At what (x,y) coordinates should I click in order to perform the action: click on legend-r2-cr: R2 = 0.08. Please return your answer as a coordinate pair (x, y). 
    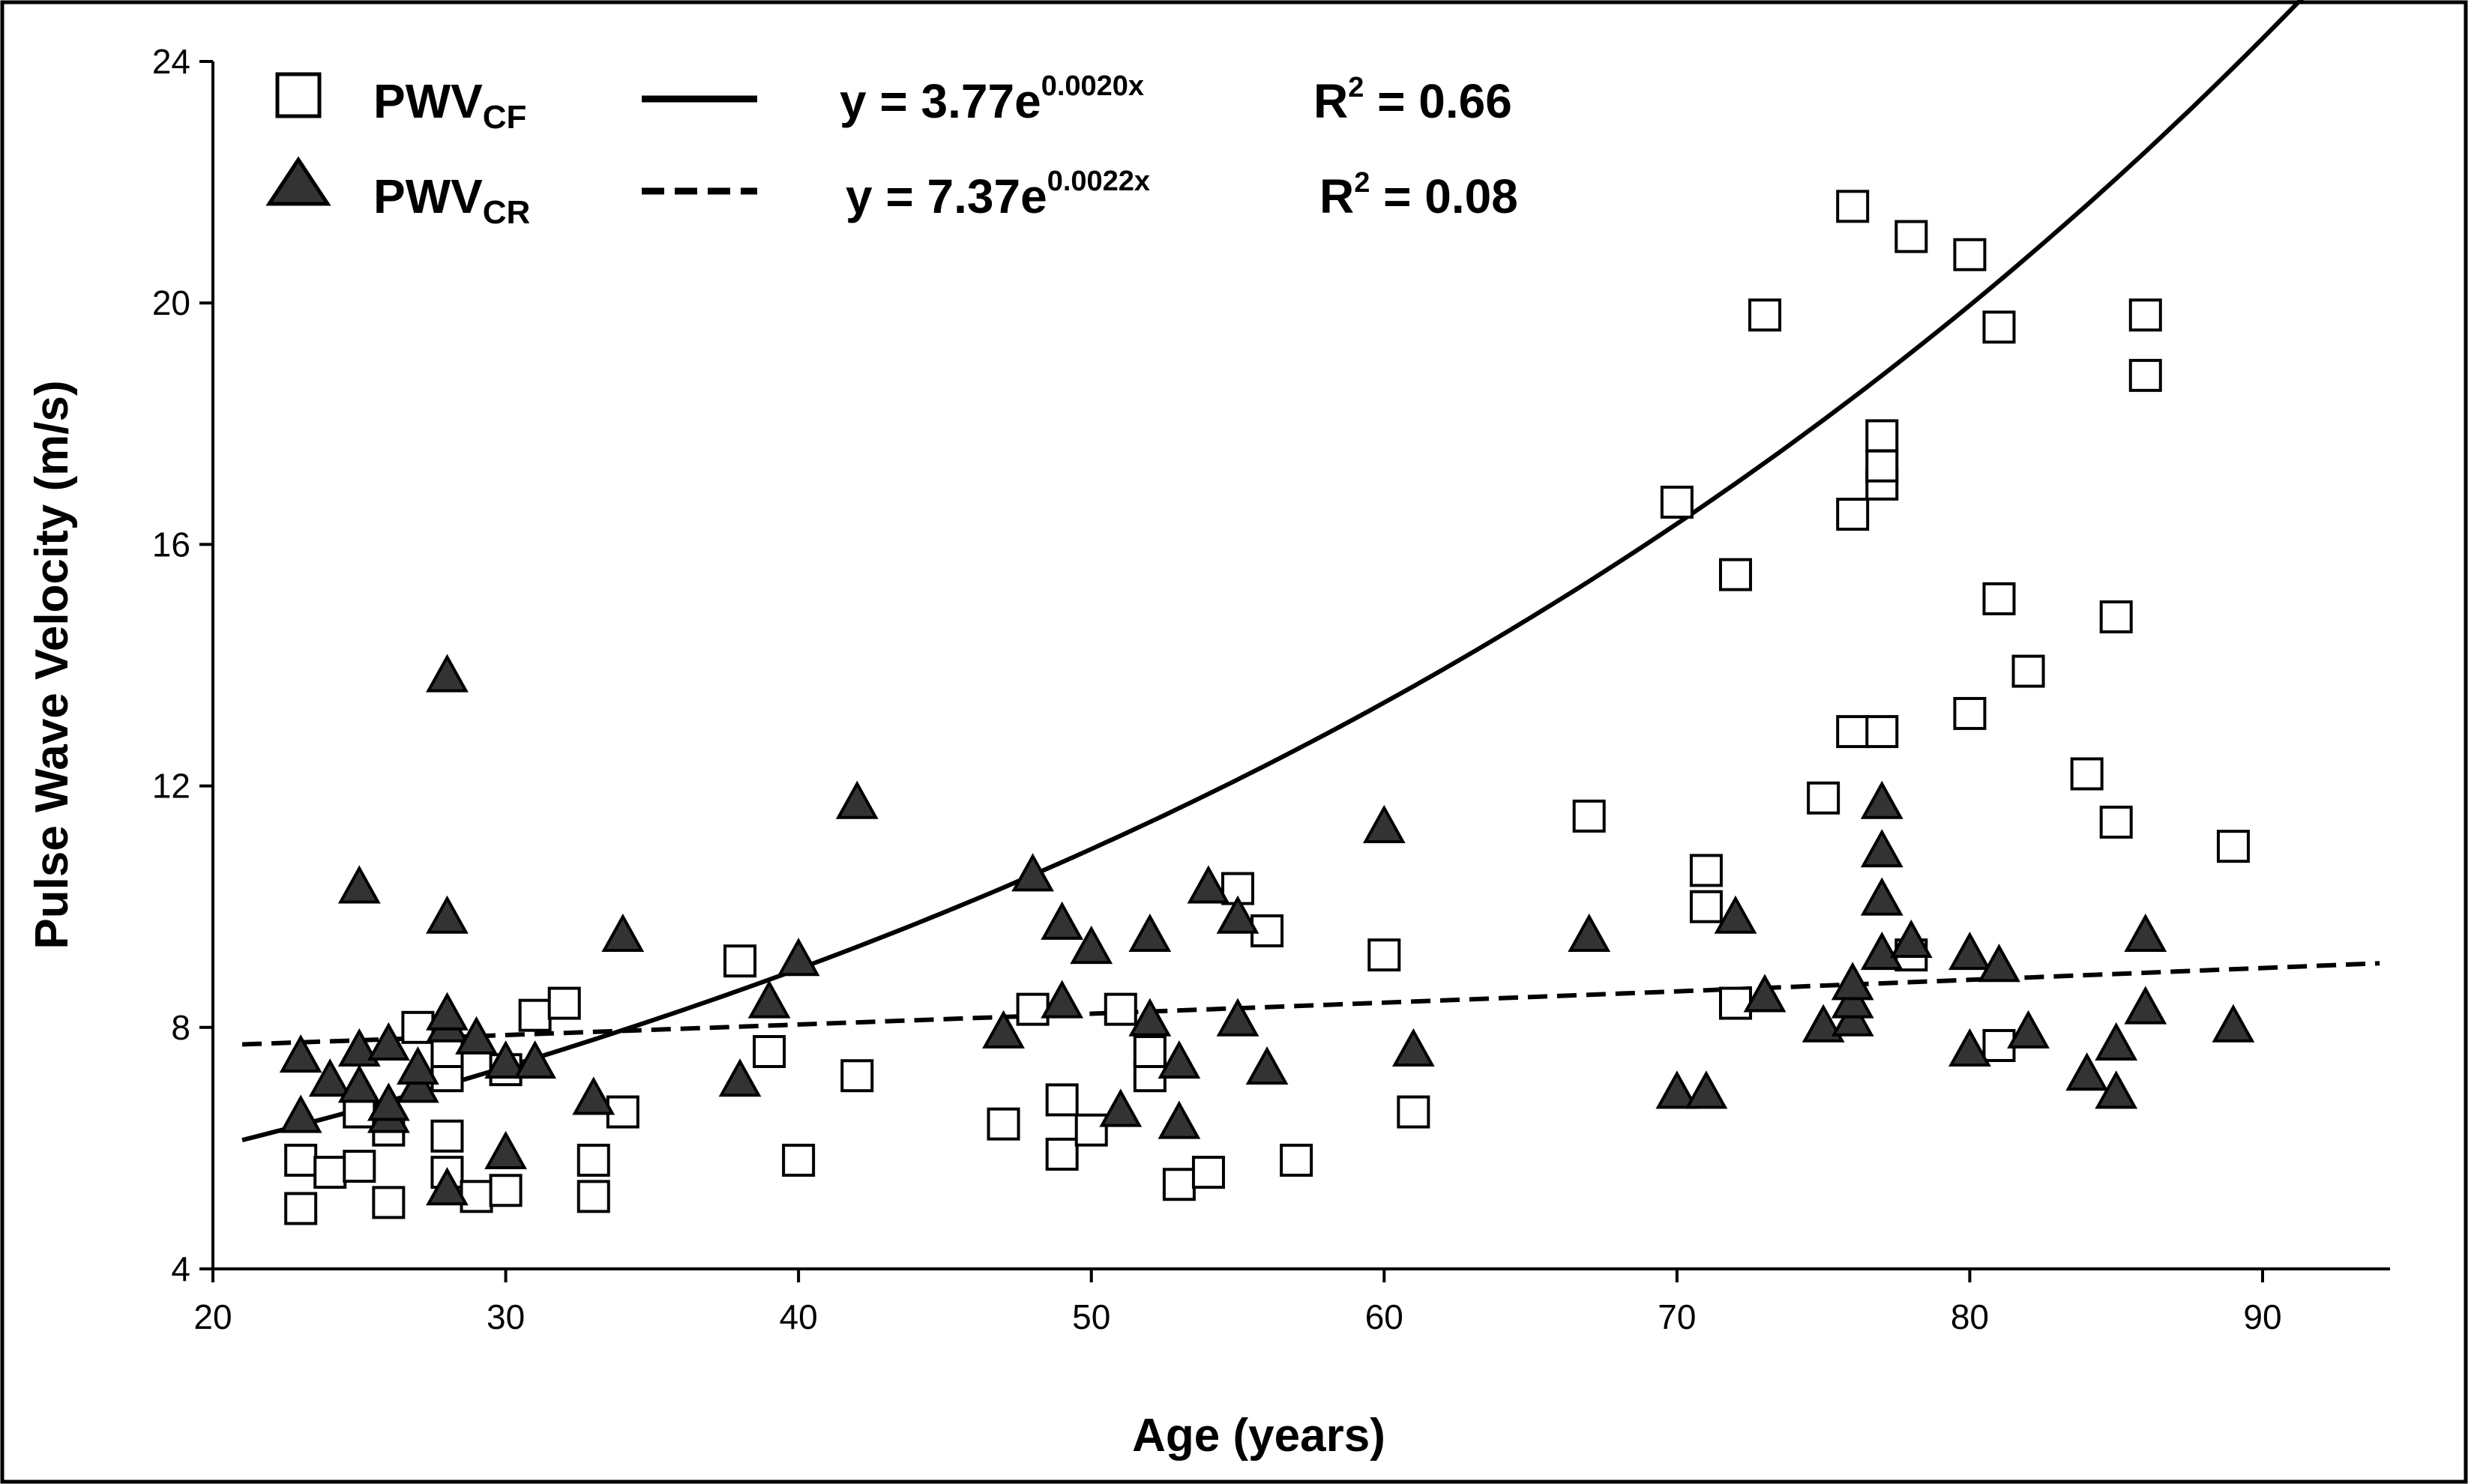
    Looking at the image, I should click on (1418, 195).